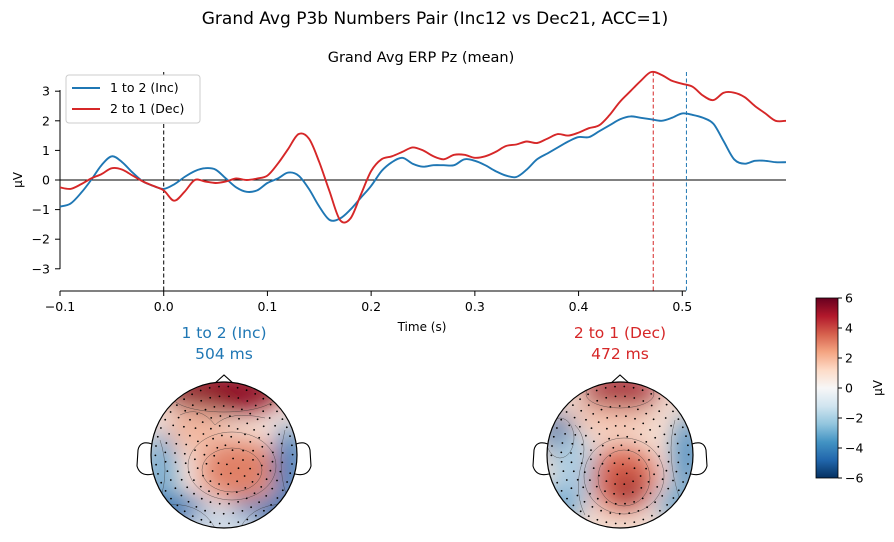 The width and height of the screenshot is (894, 542). I want to click on right-ear-icon, so click(699, 459).